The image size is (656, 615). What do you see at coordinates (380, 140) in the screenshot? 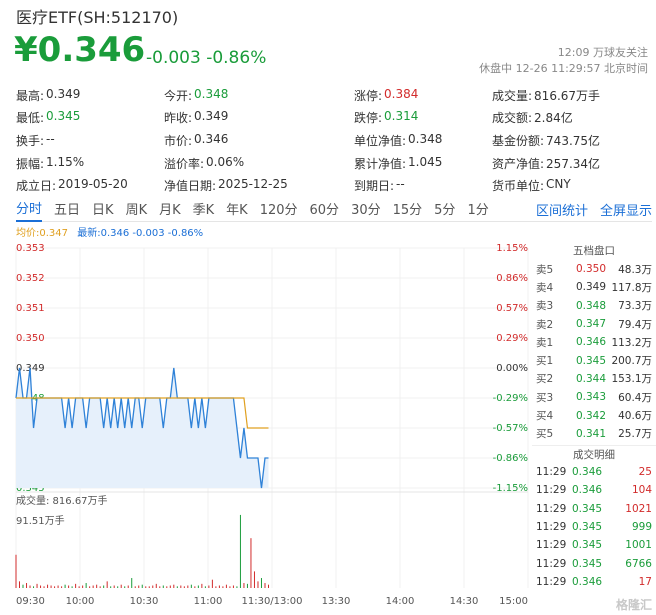
I see `stat-label: 单位净值:` at bounding box center [380, 140].